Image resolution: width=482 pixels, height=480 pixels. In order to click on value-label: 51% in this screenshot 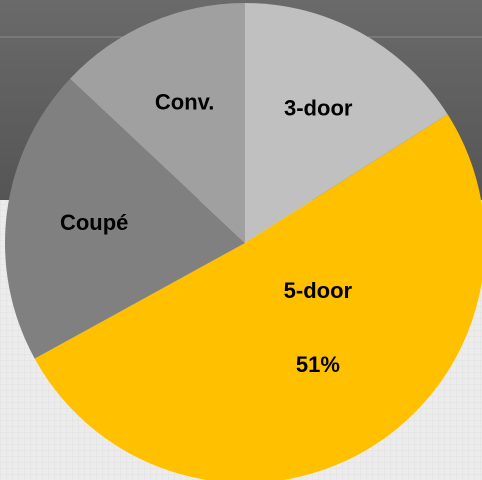, I will do `click(318, 364)`.